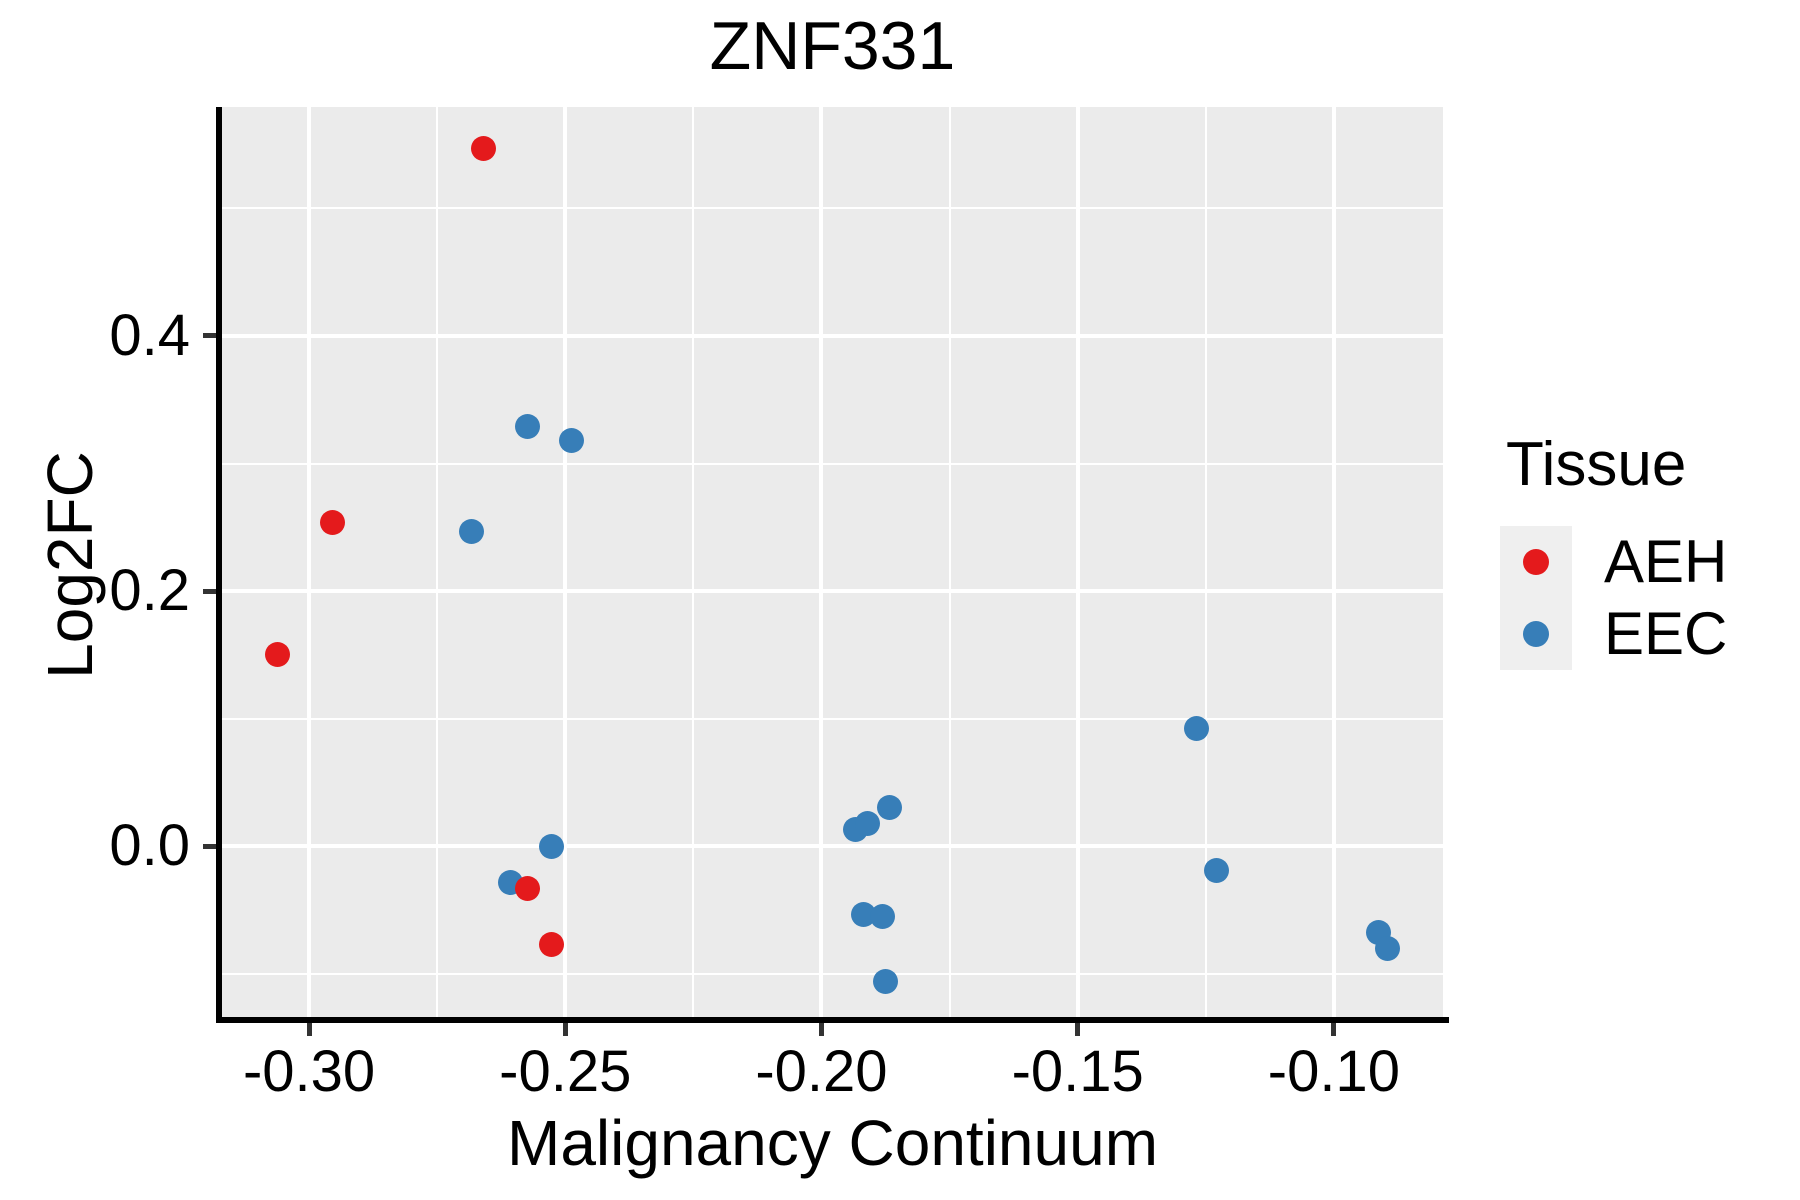 Image resolution: width=1800 pixels, height=1200 pixels. I want to click on y-tick-label: 0.0, so click(149, 846).